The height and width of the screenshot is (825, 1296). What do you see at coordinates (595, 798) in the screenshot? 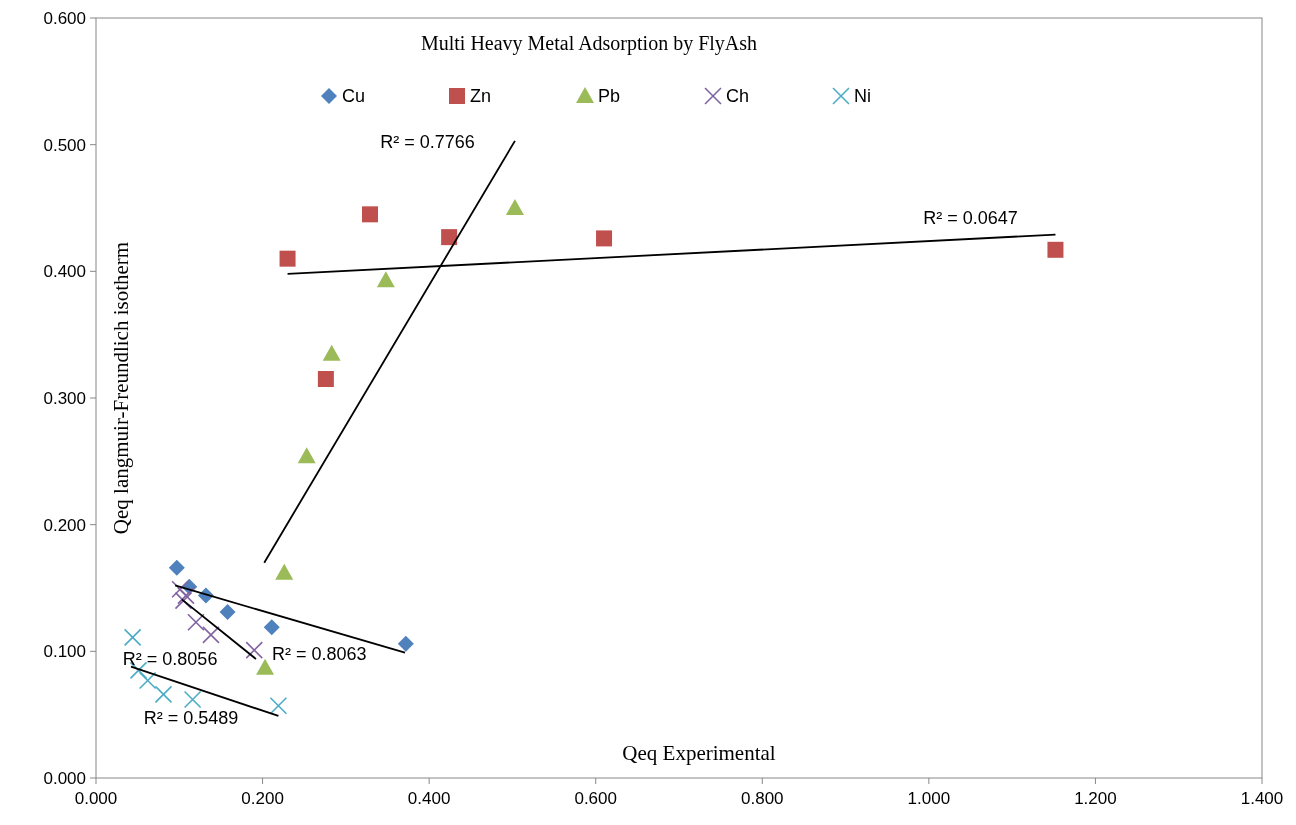
I see `x-tick-label: 0.600` at bounding box center [595, 798].